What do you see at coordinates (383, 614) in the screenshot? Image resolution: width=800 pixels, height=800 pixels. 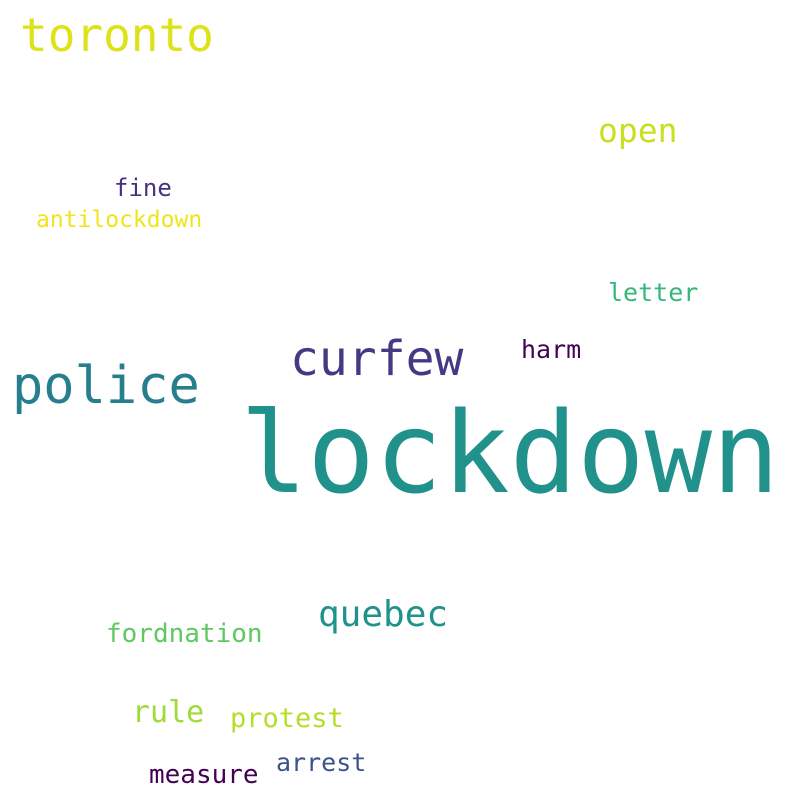 I see `word-quebec: quebec` at bounding box center [383, 614].